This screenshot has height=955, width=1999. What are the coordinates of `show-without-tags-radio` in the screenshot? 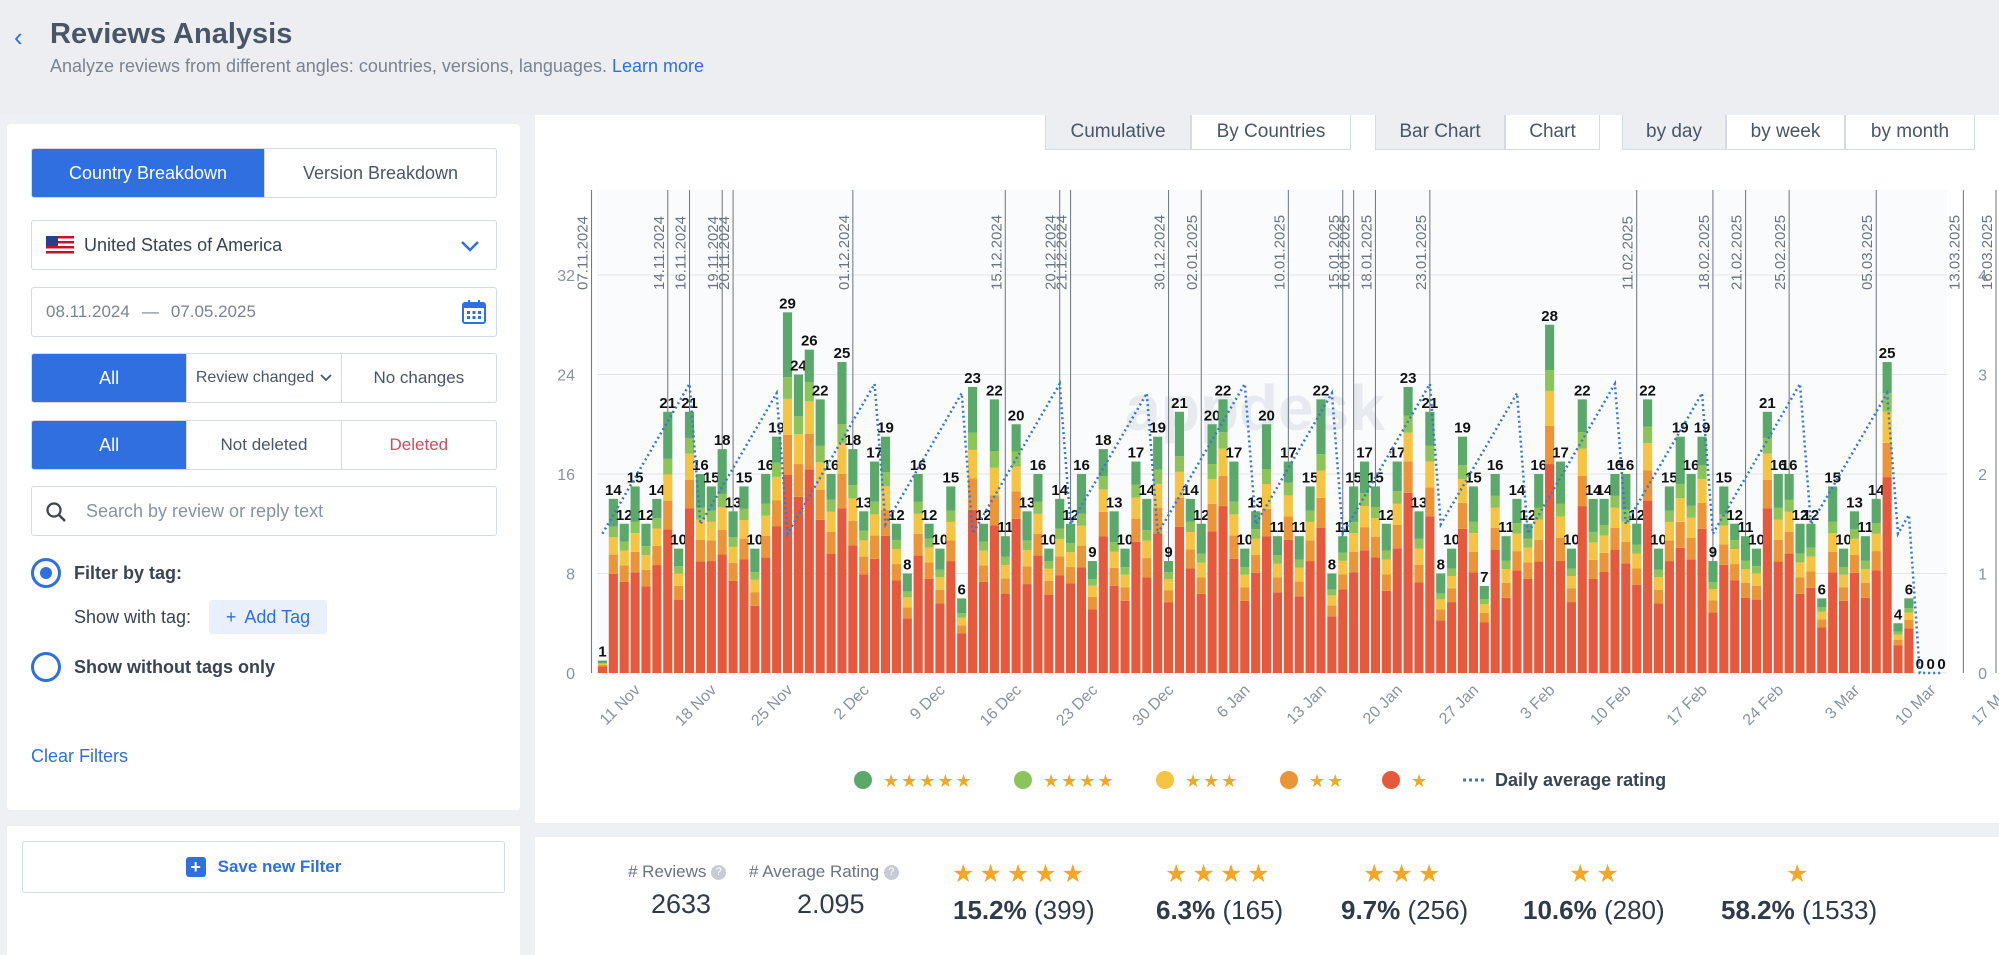 It's located at (46, 667).